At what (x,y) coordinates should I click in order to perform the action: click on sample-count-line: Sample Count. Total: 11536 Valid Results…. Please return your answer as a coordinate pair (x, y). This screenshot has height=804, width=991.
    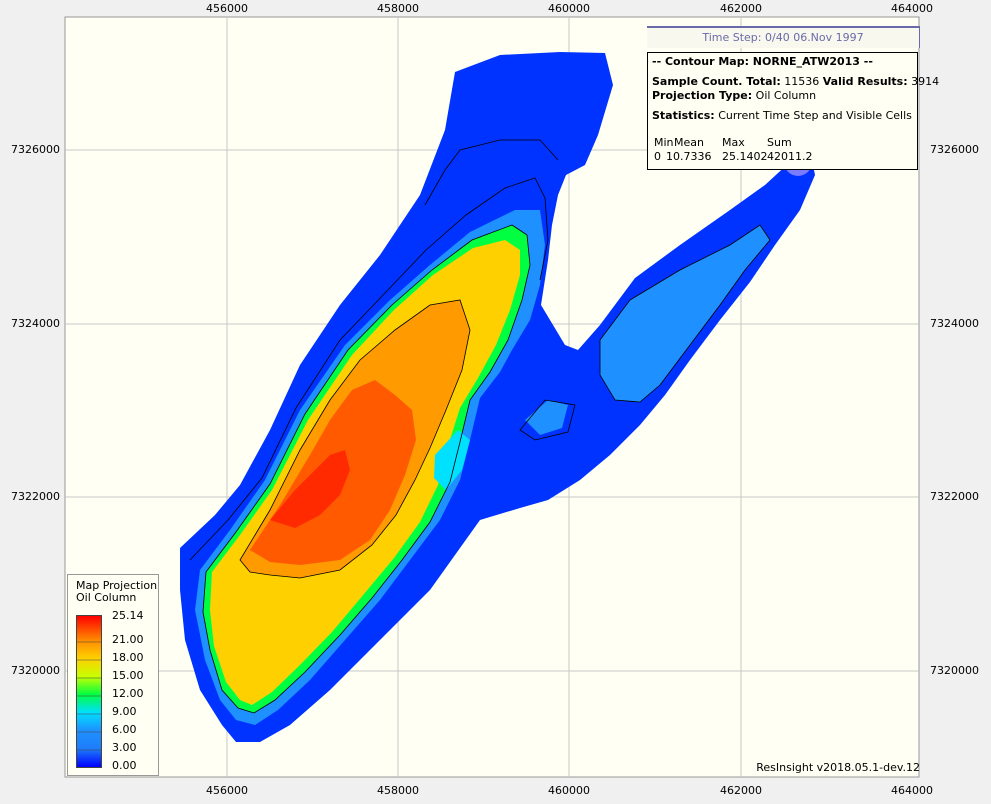
    Looking at the image, I should click on (796, 81).